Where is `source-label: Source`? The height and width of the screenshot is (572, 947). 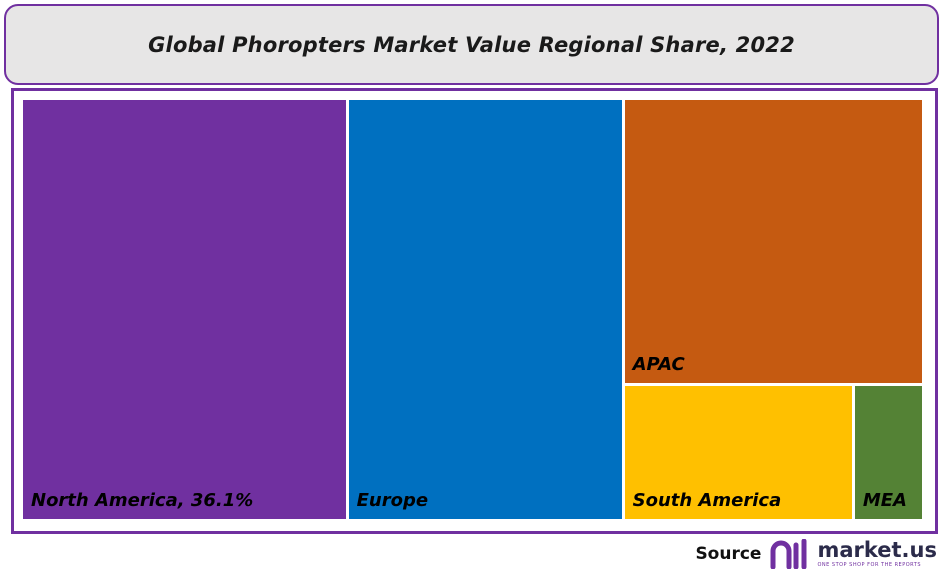 source-label: Source is located at coordinates (728, 554).